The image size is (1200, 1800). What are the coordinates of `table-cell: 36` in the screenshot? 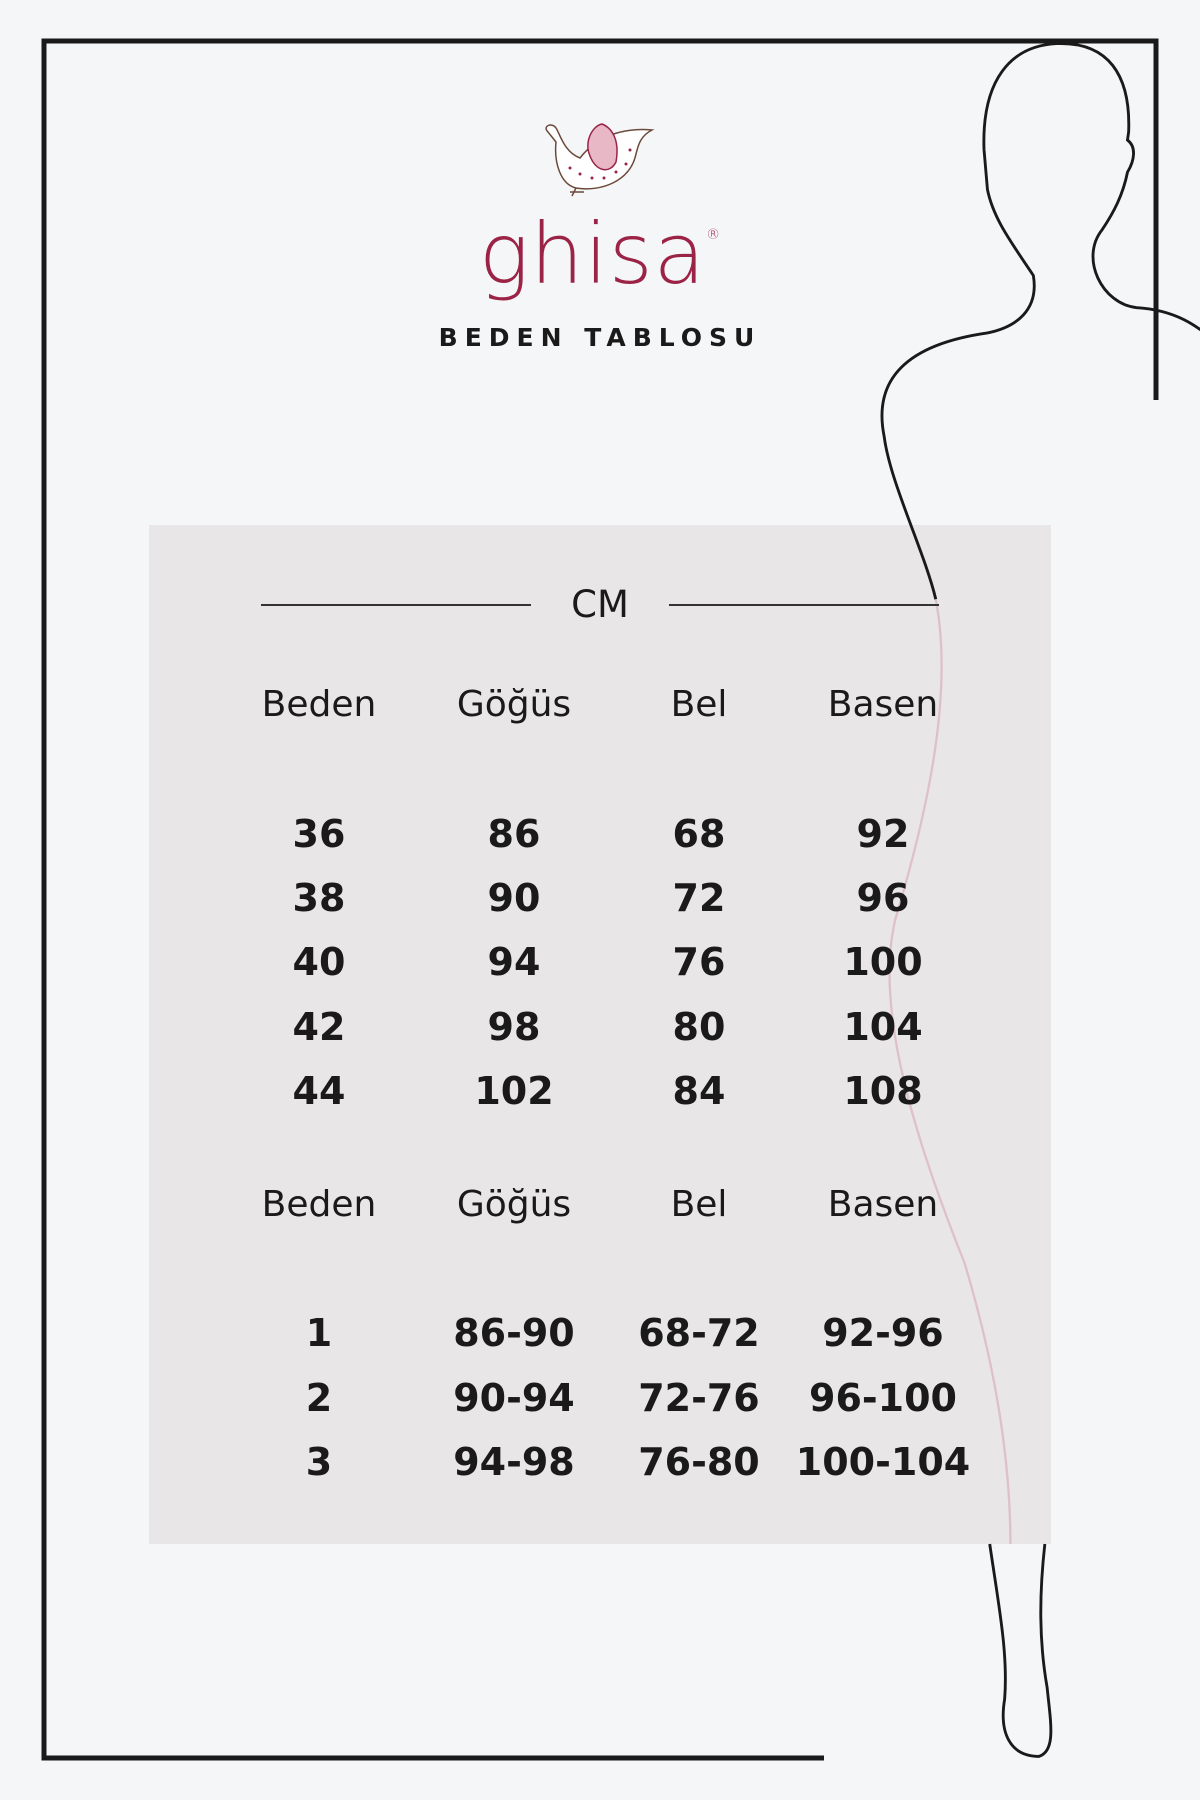 It's located at (319, 834).